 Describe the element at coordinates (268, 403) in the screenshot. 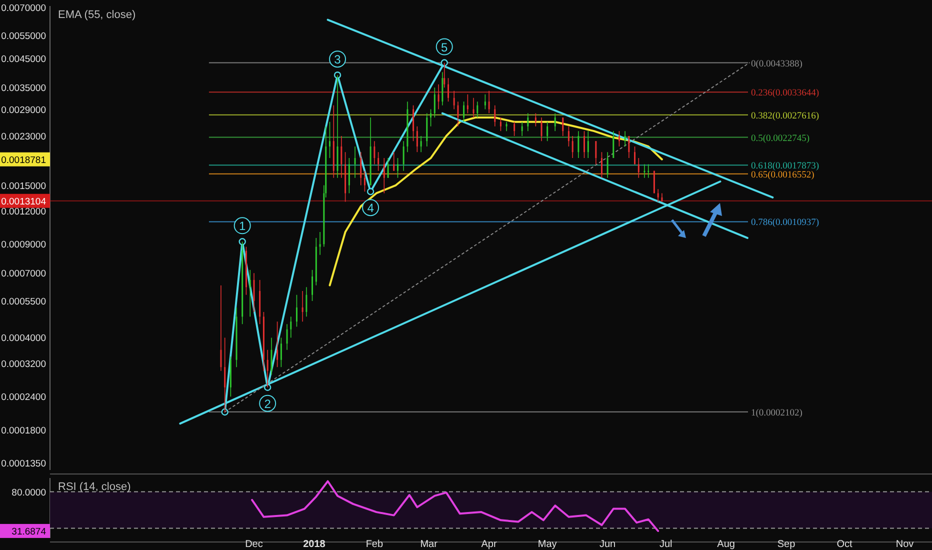

I see `annotation: 2` at that location.